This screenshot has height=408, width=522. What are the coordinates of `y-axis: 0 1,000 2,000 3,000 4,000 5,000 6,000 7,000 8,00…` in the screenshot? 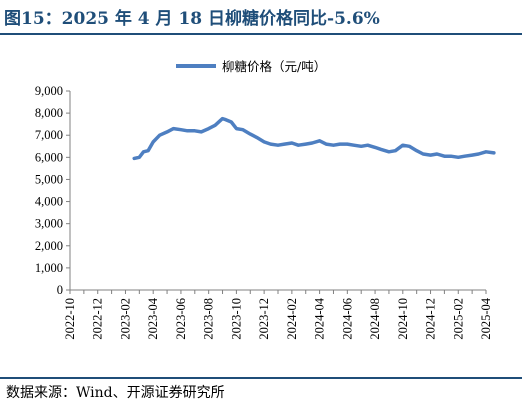 It's located at (53, 190).